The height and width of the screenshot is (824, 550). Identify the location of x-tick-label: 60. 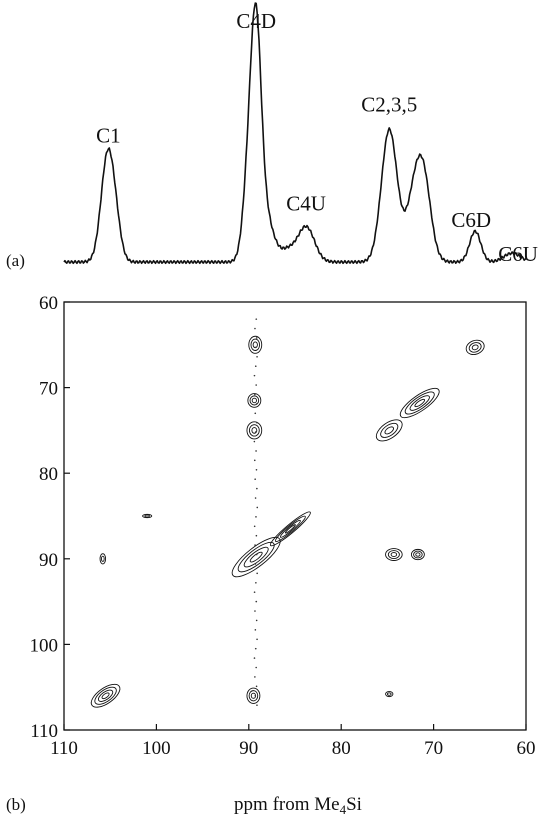
(526, 748).